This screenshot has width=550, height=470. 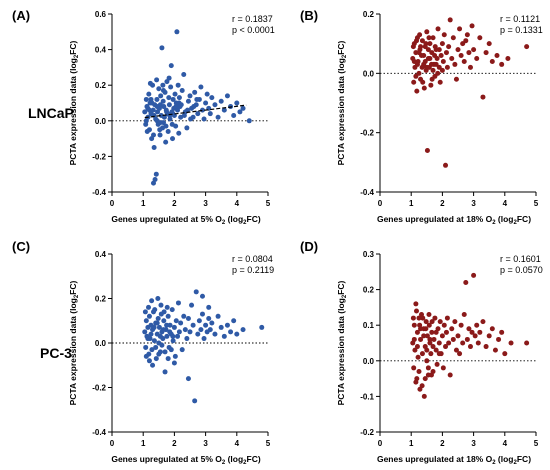 What do you see at coordinates (524, 459) in the screenshot?
I see `chart-3-x-axis-title-part: FC)` at bounding box center [524, 459].